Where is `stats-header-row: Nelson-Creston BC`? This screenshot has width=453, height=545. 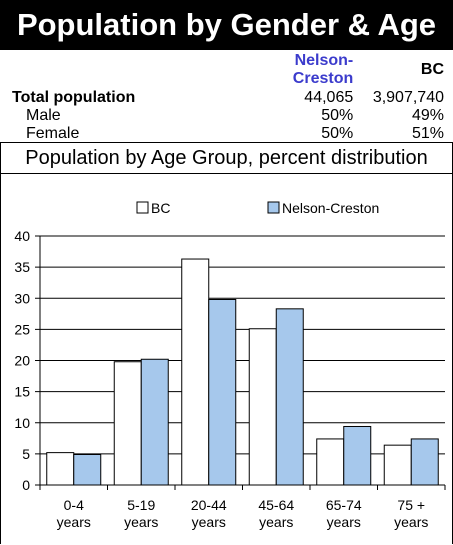 stats-header-row: Nelson-Creston BC is located at coordinates (228, 70).